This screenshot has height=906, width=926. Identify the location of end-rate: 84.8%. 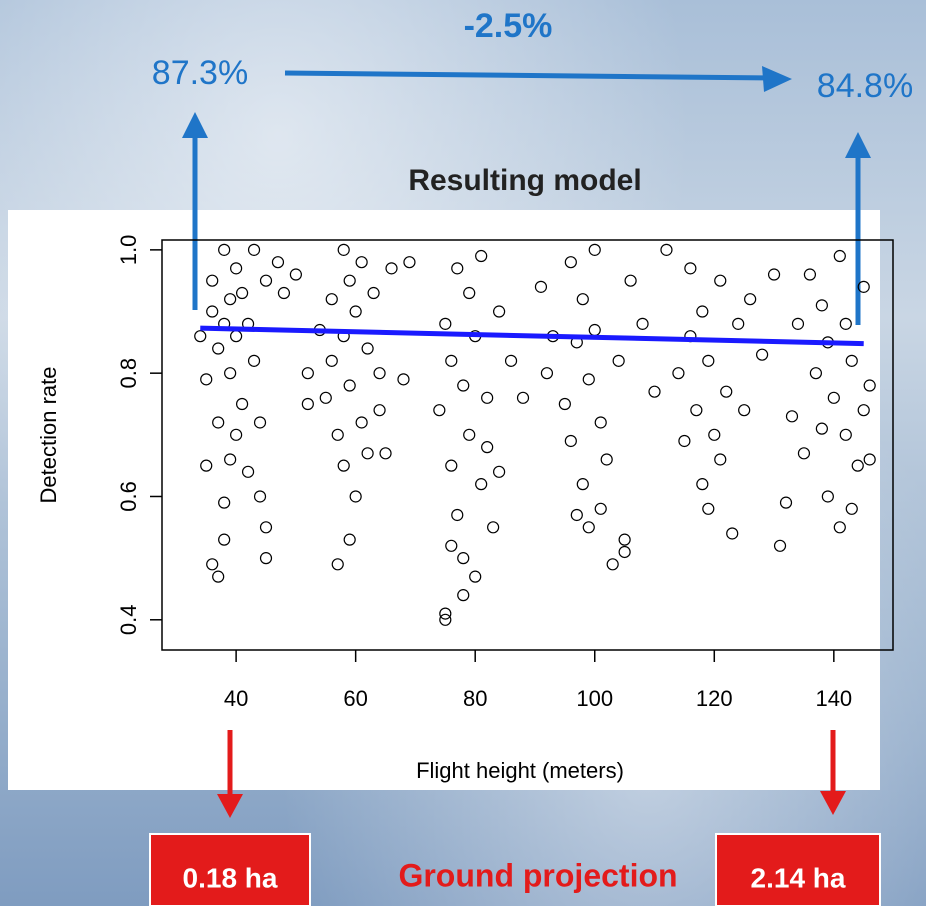
(865, 86).